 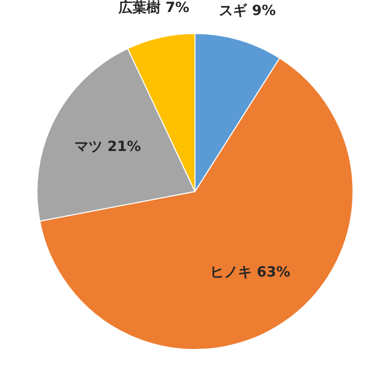 What do you see at coordinates (250, 272) in the screenshot?
I see `slice-label: ヒノキ 63%` at bounding box center [250, 272].